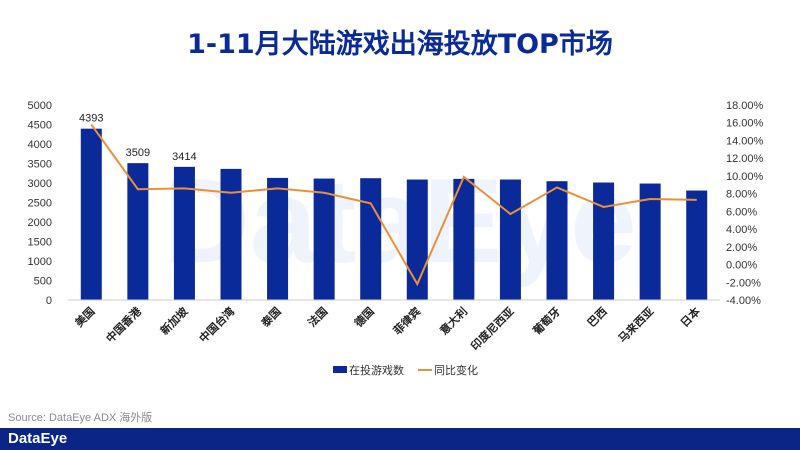 This screenshot has height=450, width=800. Describe the element at coordinates (743, 283) in the screenshot. I see `right-axis-tick: -2.00%` at that location.